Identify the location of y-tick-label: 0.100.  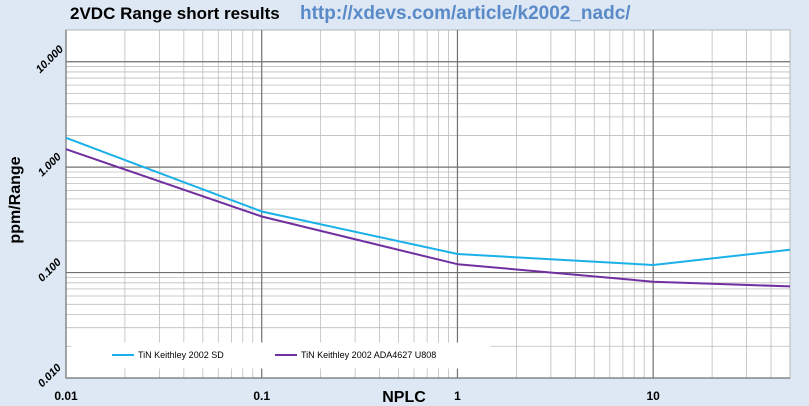
(50, 270).